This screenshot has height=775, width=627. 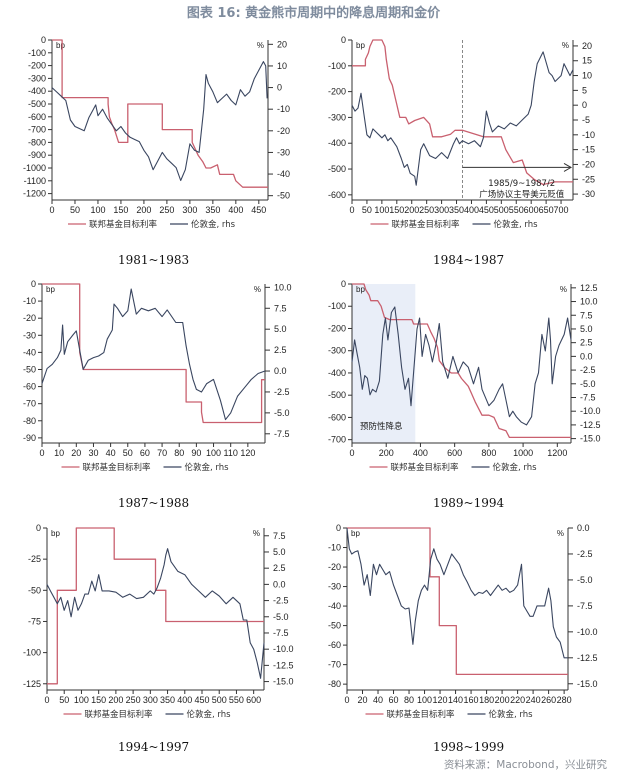 What do you see at coordinates (517, 700) in the screenshot?
I see `x-tick-label: 220` at bounding box center [517, 700].